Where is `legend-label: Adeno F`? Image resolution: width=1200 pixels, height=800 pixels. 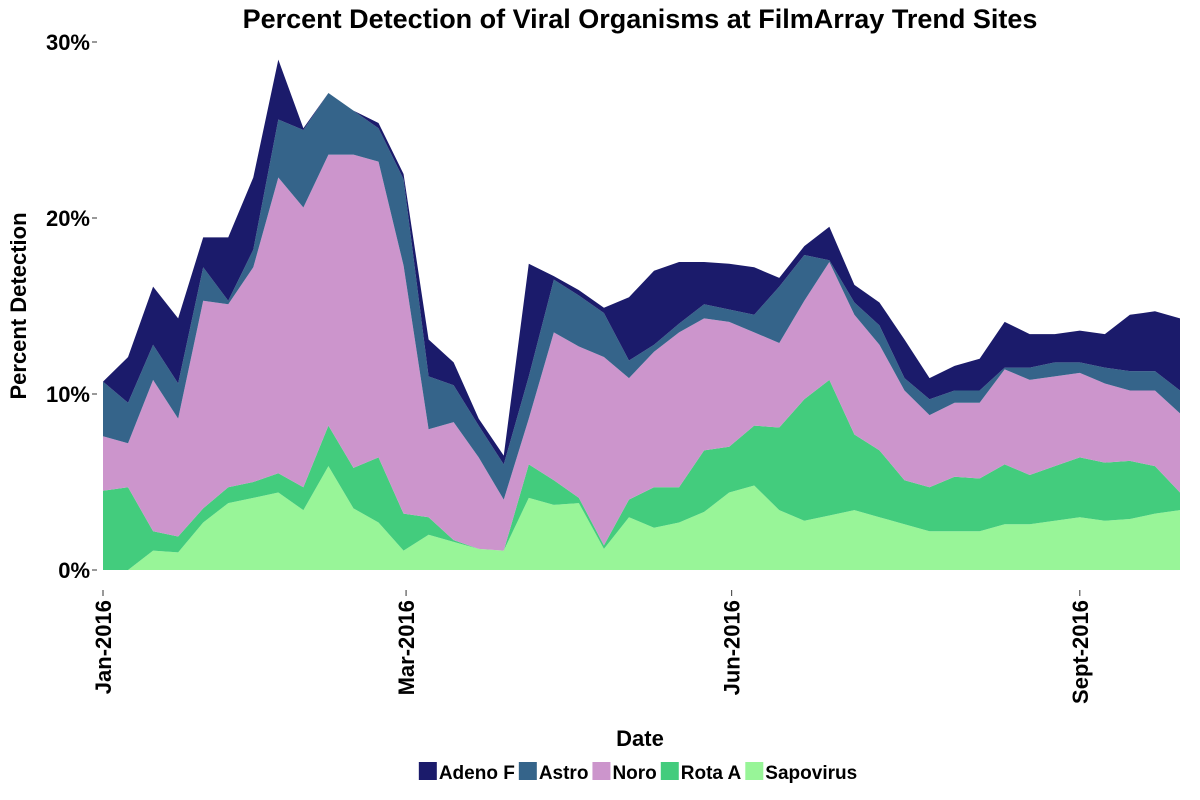 legend-label: Adeno F is located at coordinates (477, 773).